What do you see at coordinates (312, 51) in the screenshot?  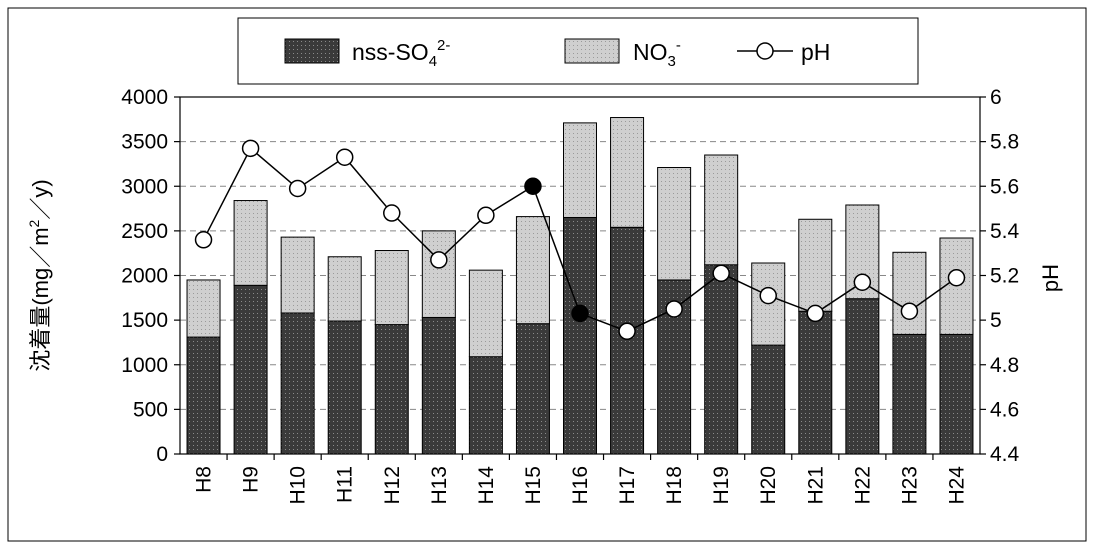 I see `legend-swatch-so4` at bounding box center [312, 51].